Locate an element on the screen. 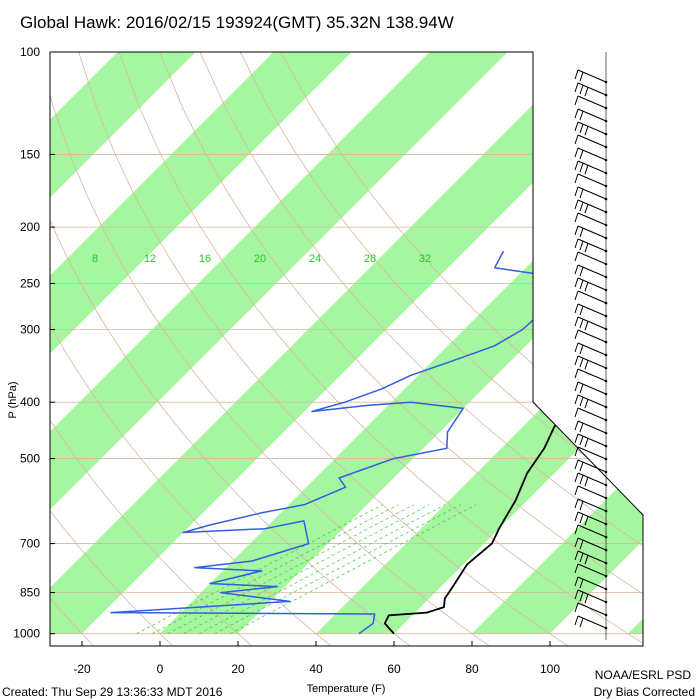 The image size is (700, 700). wind-barbs is located at coordinates (591, 346).